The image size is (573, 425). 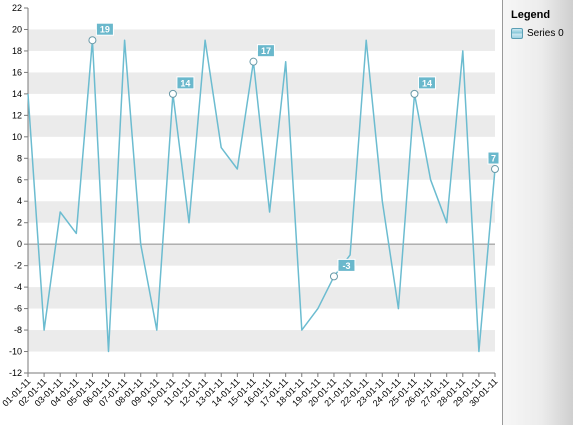 What do you see at coordinates (19, 158) in the screenshot?
I see `y-tick-label: 8` at bounding box center [19, 158].